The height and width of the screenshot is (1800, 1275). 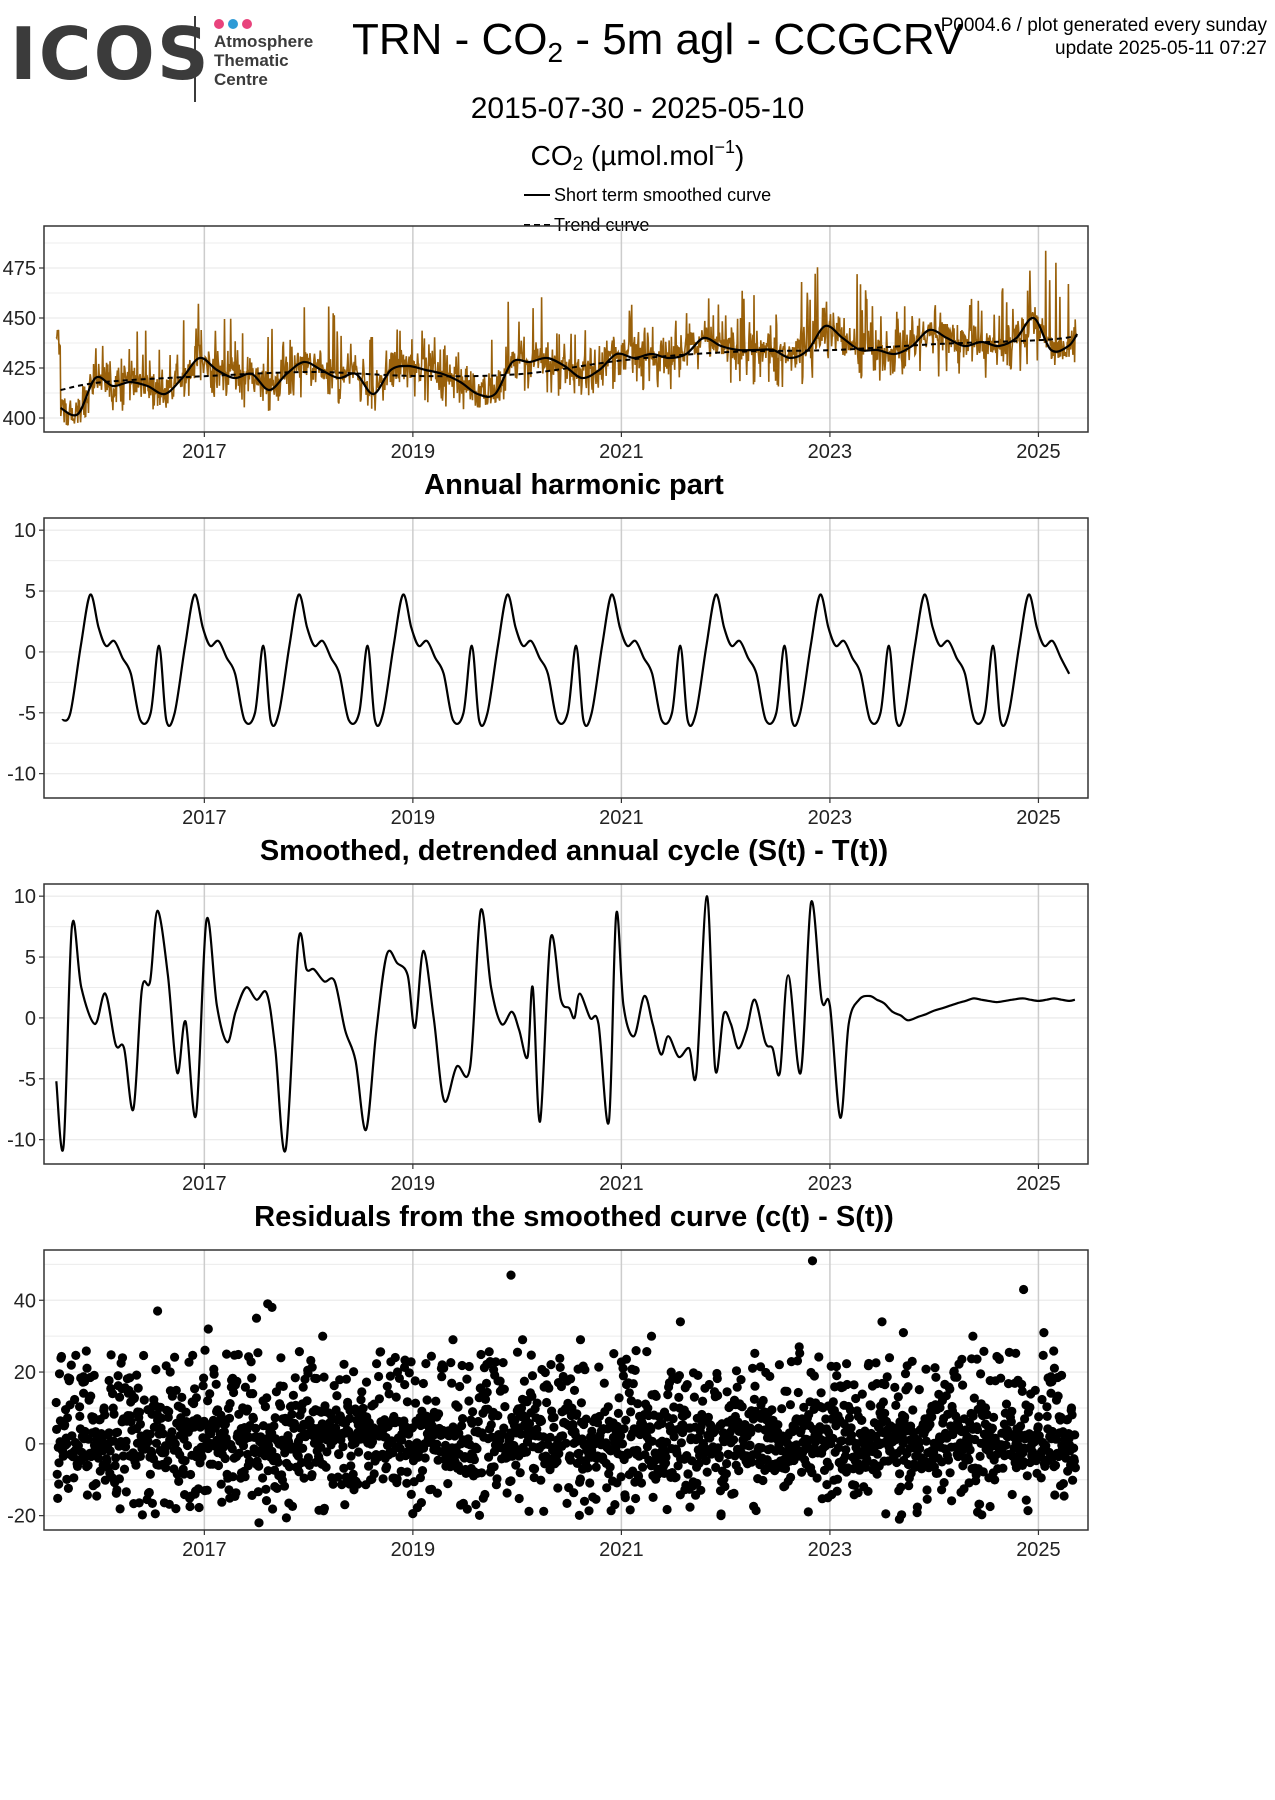 I want to click on logo-divider, so click(x=195, y=59).